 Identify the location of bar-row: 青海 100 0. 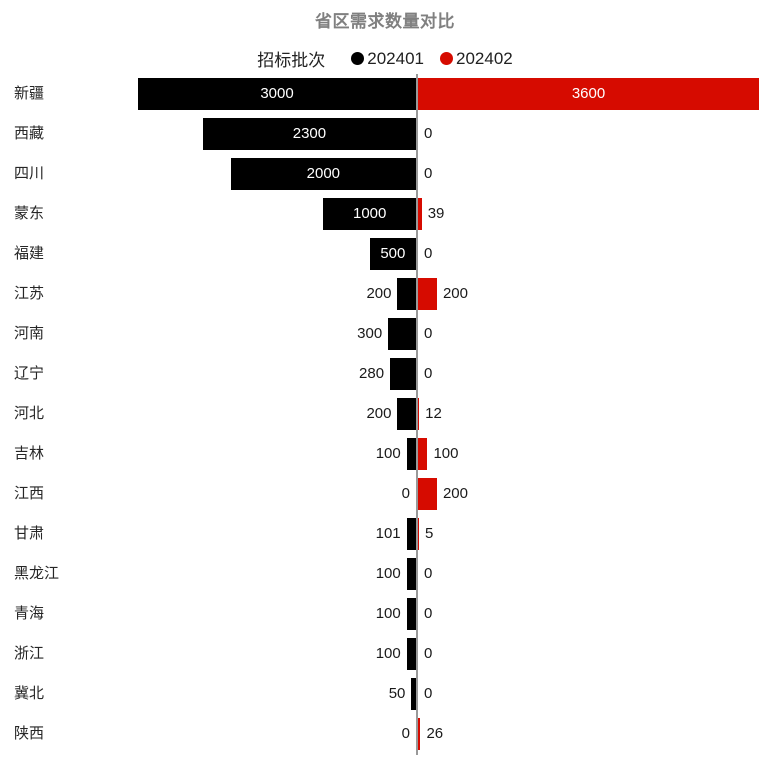
(385, 614).